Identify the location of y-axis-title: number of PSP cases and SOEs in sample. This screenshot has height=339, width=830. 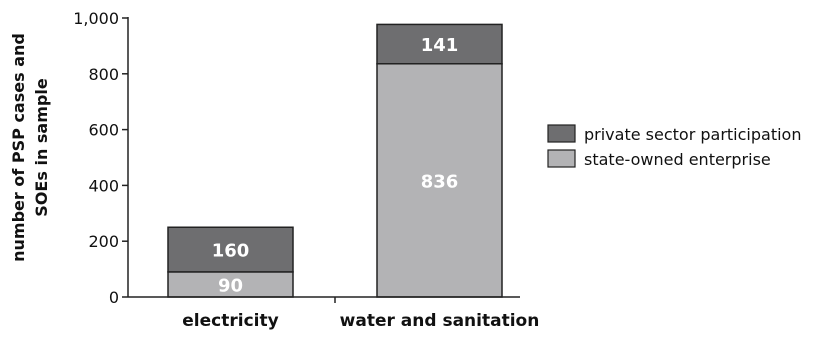
(30, 147).